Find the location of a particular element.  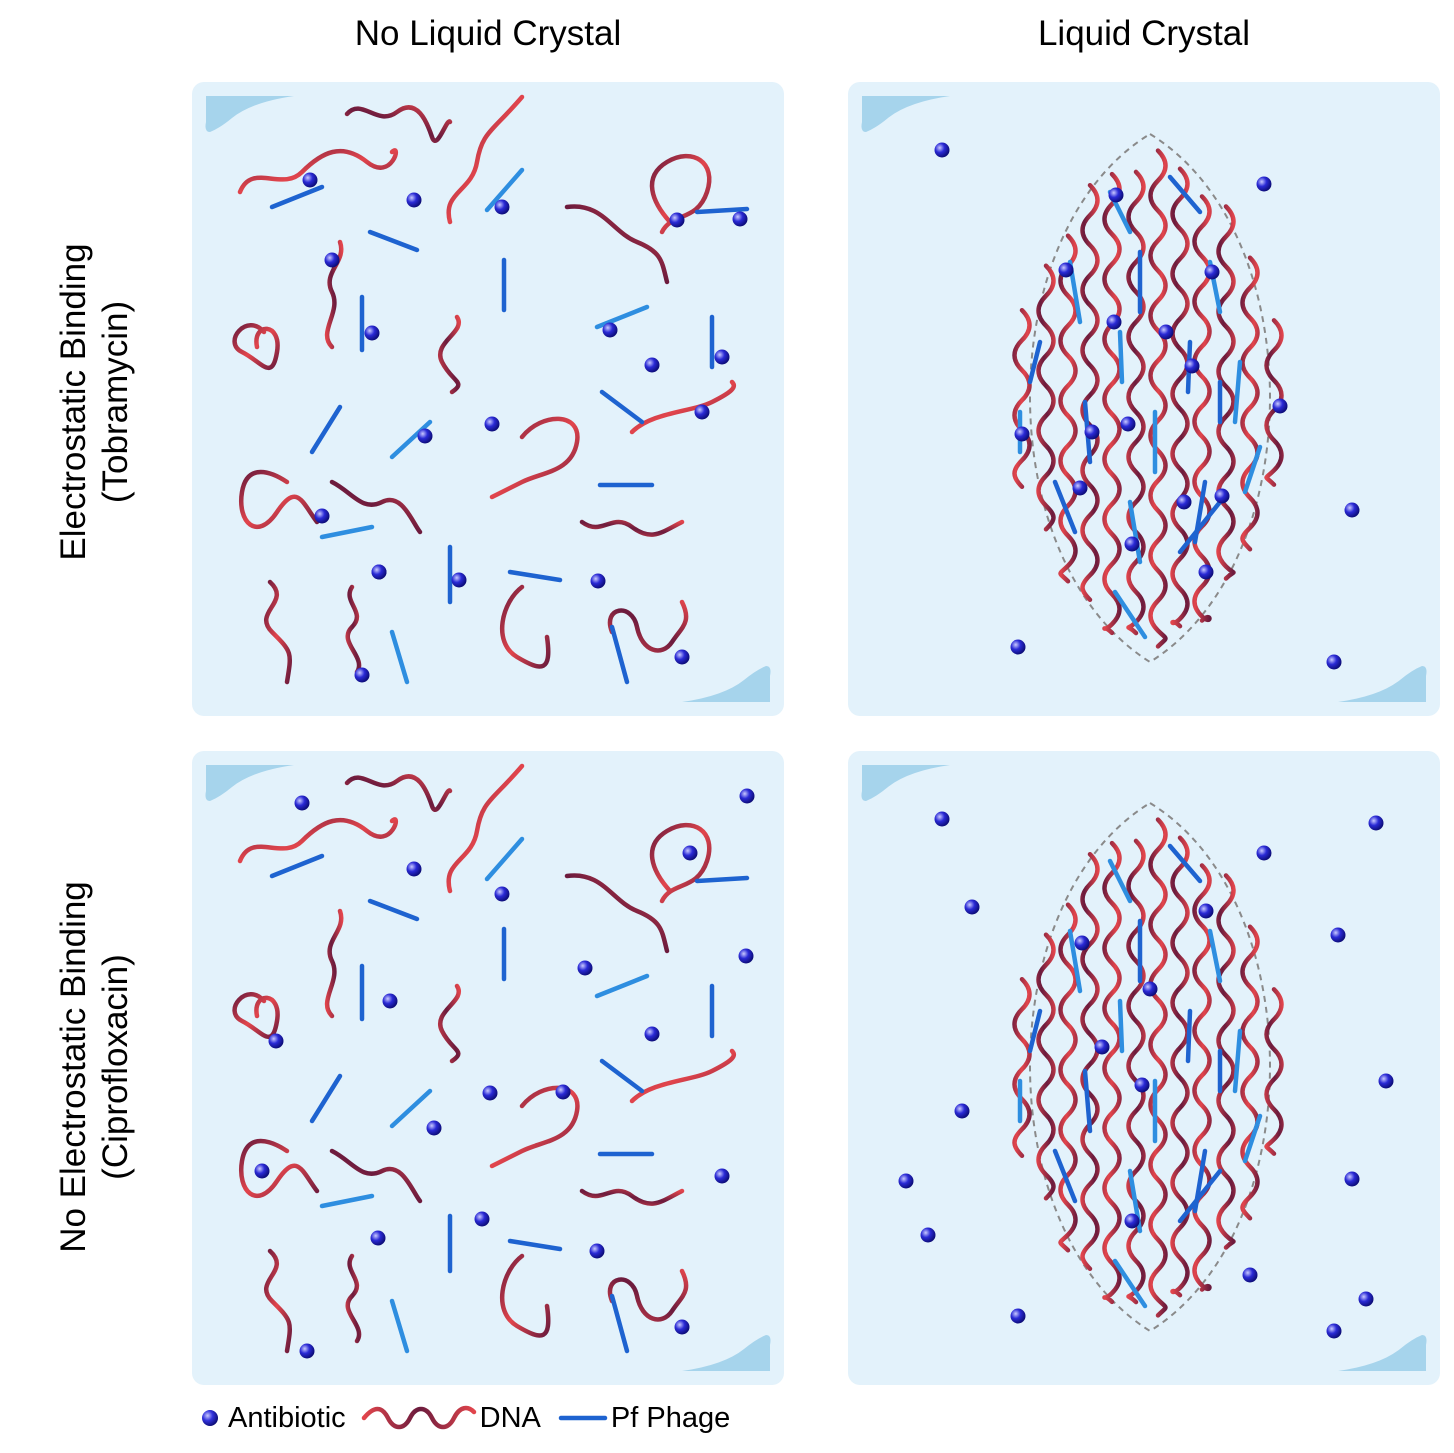

column-title-no-lc: No Liquid Crystal is located at coordinates (488, 33).